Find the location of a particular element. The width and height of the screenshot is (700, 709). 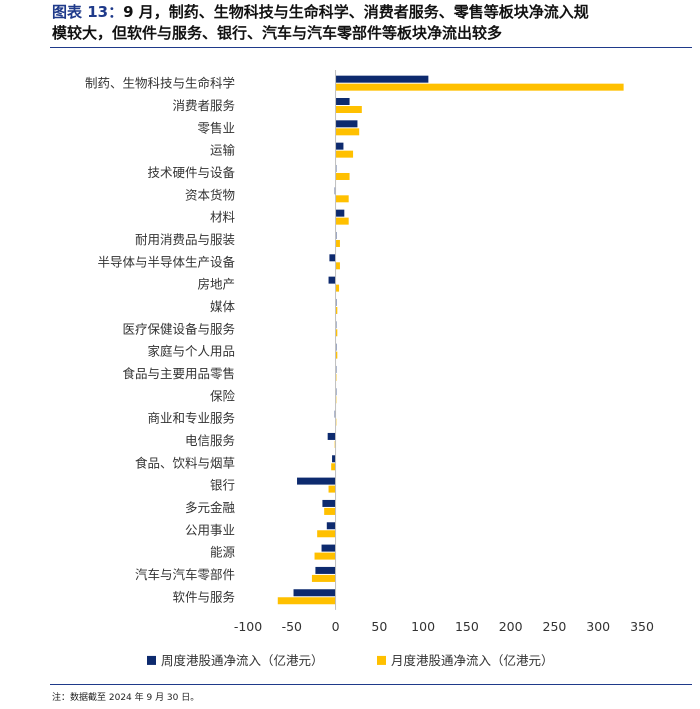

category-label: 半导体与半导体生产设备 is located at coordinates (166, 261).